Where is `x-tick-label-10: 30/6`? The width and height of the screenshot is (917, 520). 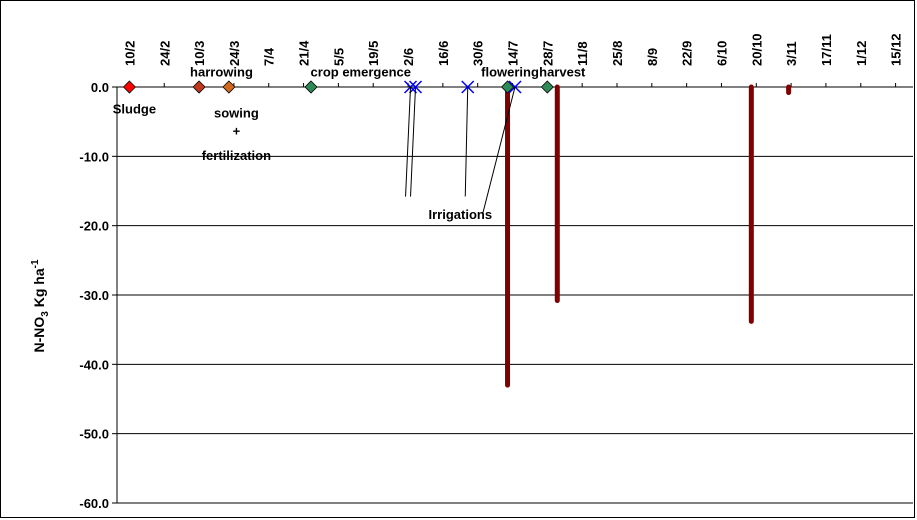 x-tick-label-10: 30/6 is located at coordinates (478, 53).